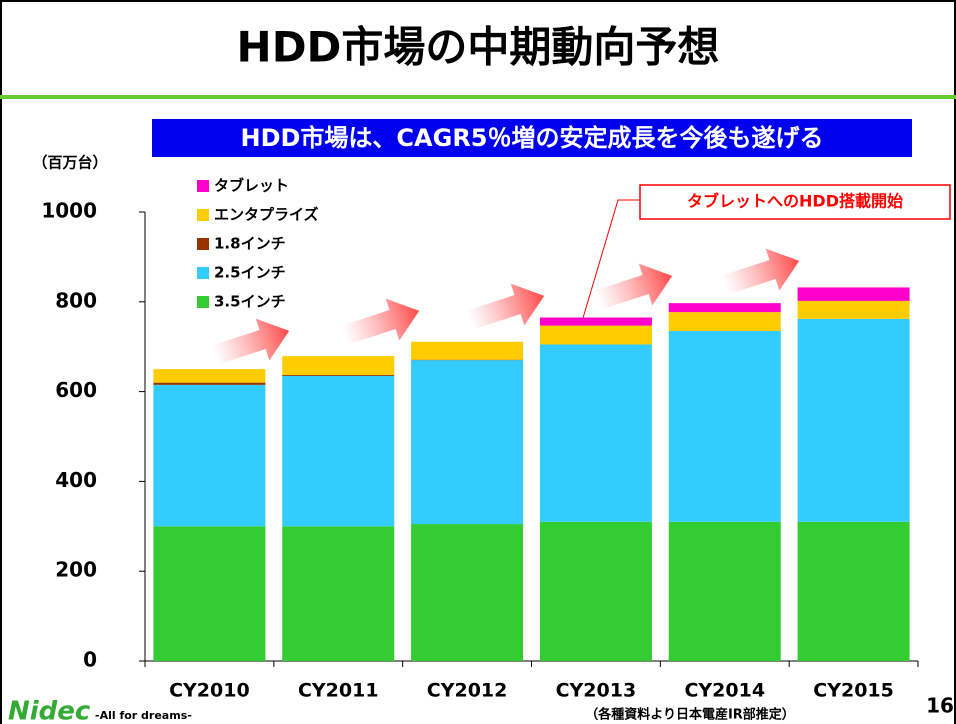 This screenshot has width=956, height=724. I want to click on legend-label: タブレット, so click(251, 186).